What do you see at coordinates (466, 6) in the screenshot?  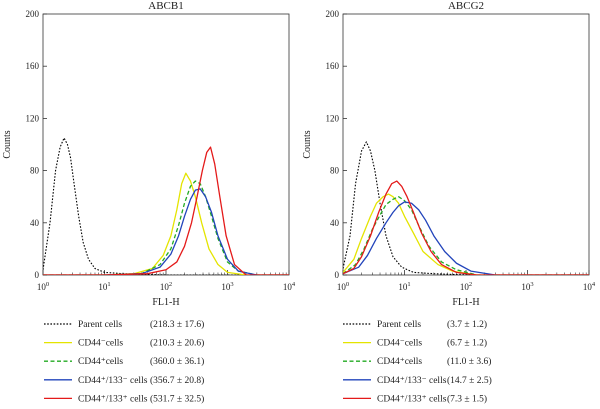 I see `panel-title: ABCG2` at bounding box center [466, 6].